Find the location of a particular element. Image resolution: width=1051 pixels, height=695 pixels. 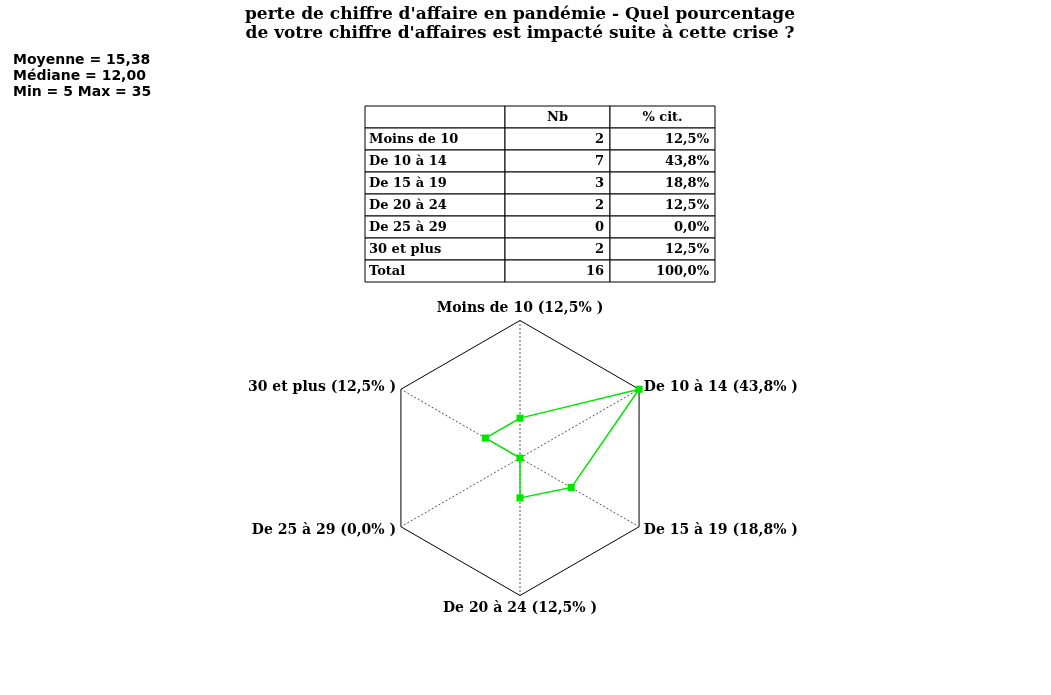

text: Médiane = 12,00 is located at coordinates (80, 75).